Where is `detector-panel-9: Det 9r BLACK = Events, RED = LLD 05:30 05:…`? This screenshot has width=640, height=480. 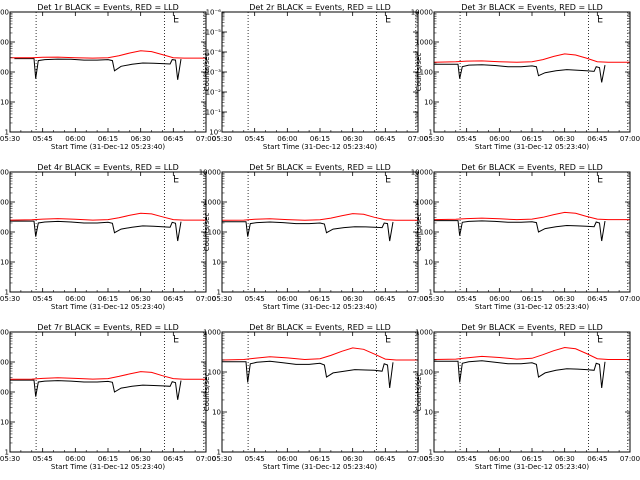 detector-panel-9: Det 9r BLACK = Events, RED = LLD 05:30 05:… is located at coordinates (527, 397).